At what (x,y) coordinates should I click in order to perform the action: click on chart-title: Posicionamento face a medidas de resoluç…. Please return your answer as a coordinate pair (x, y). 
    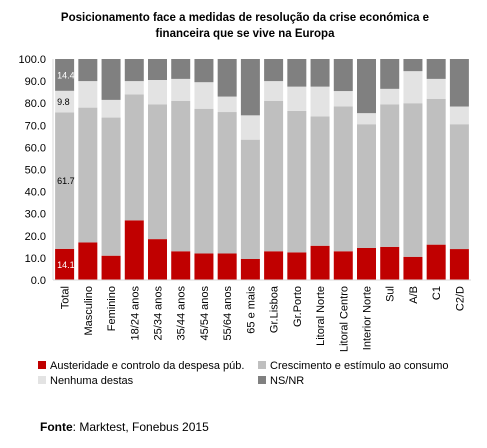
    Looking at the image, I should click on (245, 26).